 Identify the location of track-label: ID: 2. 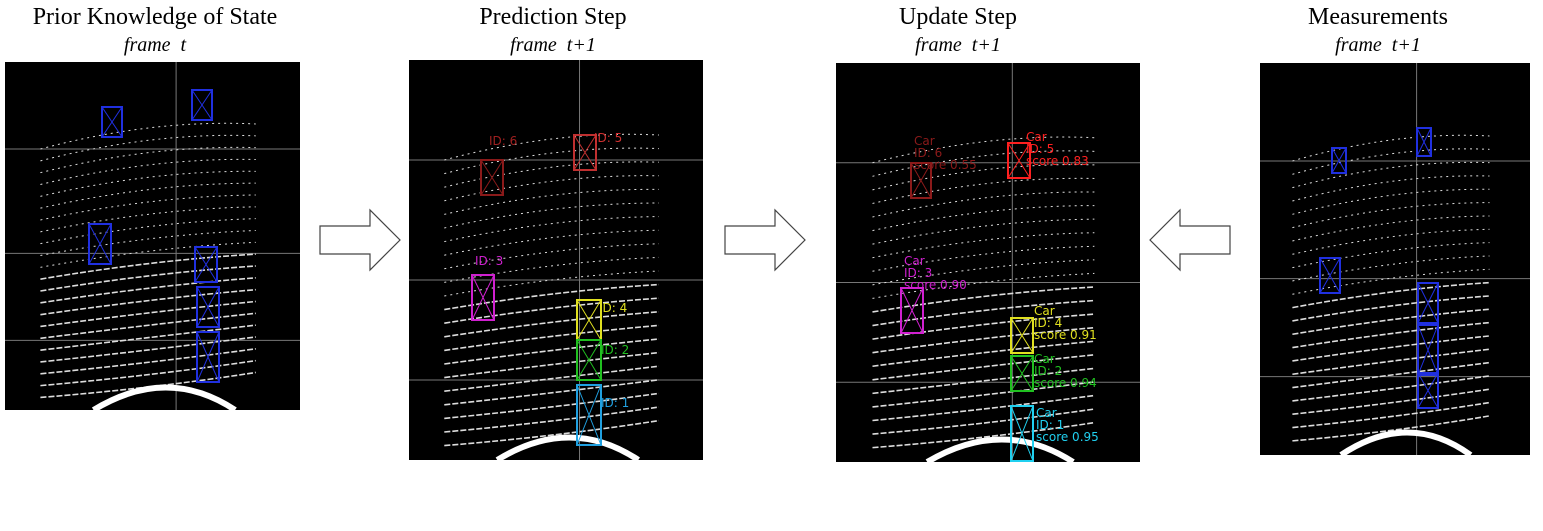
(1048, 371).